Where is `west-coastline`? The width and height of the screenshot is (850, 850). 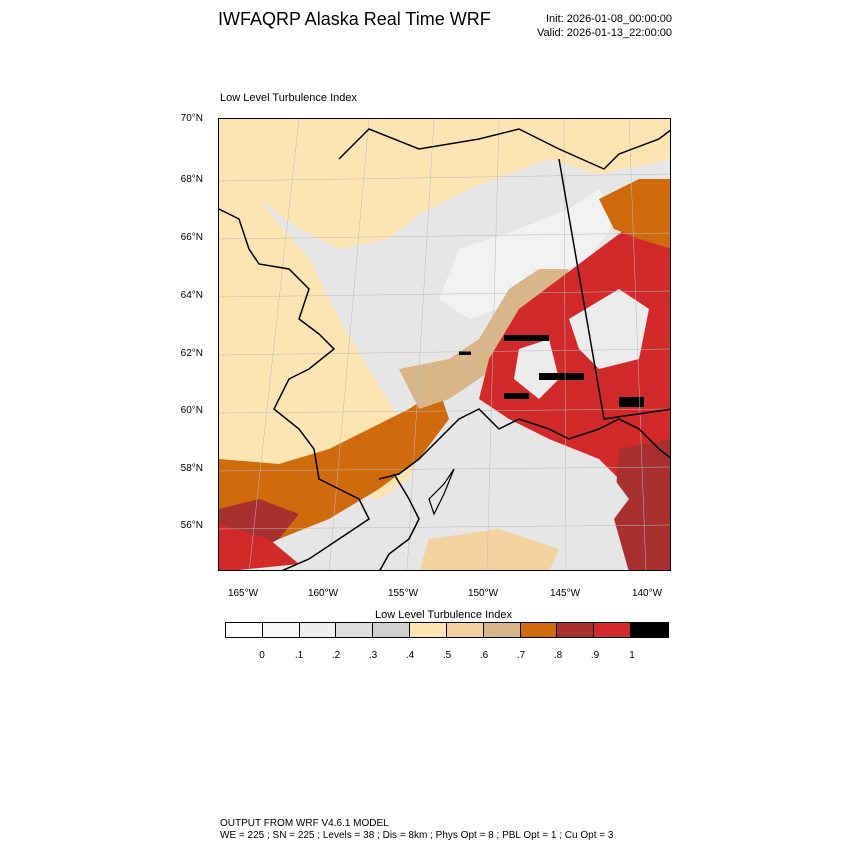
west-coastline is located at coordinates (294, 389).